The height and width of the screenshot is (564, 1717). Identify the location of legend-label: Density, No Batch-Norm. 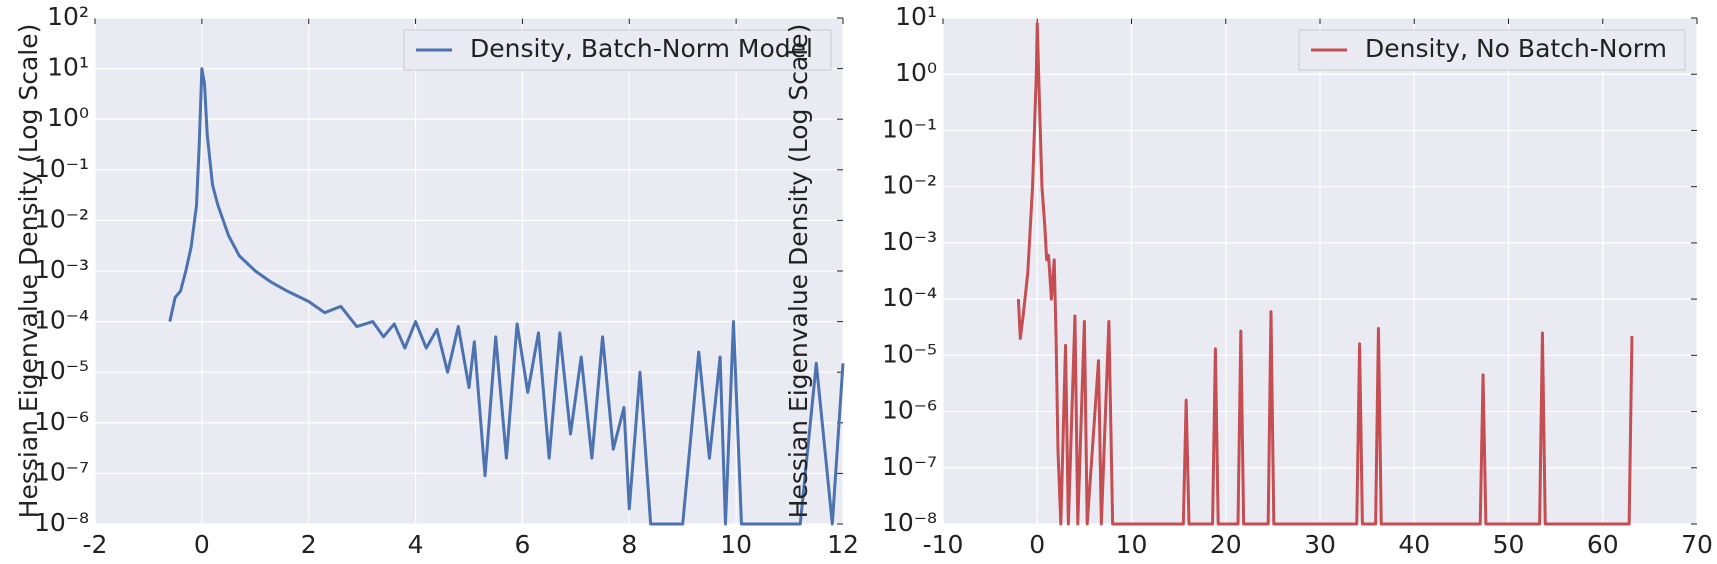
(1516, 48).